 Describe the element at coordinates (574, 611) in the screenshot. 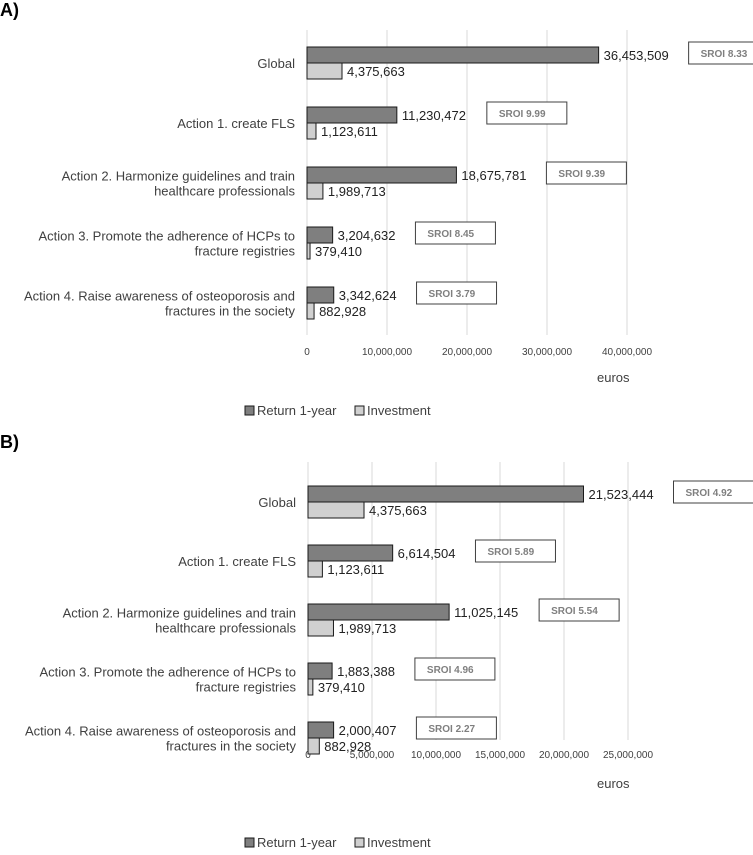

I see `sroi-label: SROI 5.54` at that location.